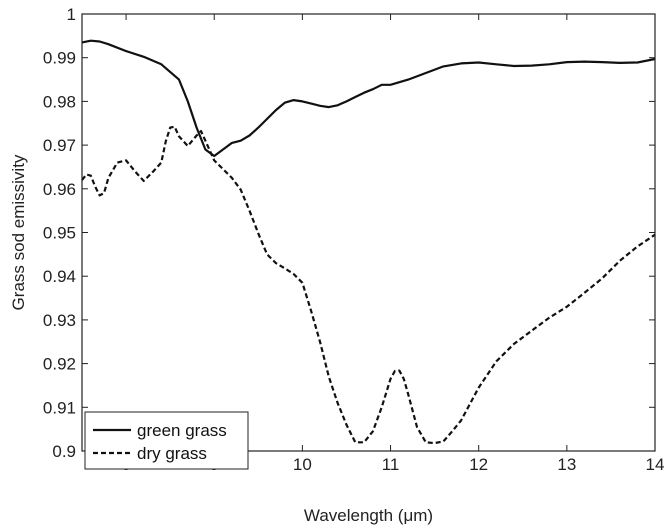 Image resolution: width=669 pixels, height=527 pixels. I want to click on y-tick-label: 0.95, so click(59, 233).